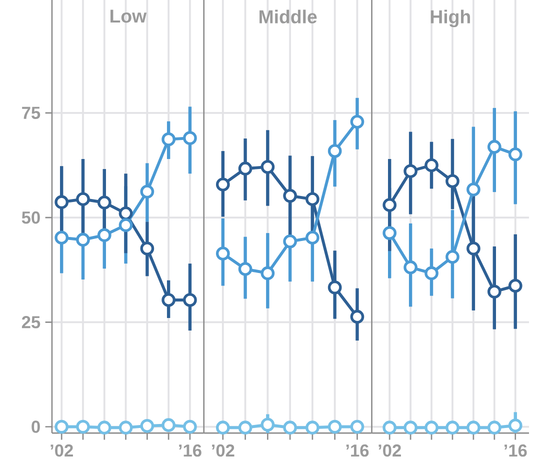 The image size is (533, 466). Describe the element at coordinates (288, 17) in the screenshot. I see `chart-title: Middle` at that location.